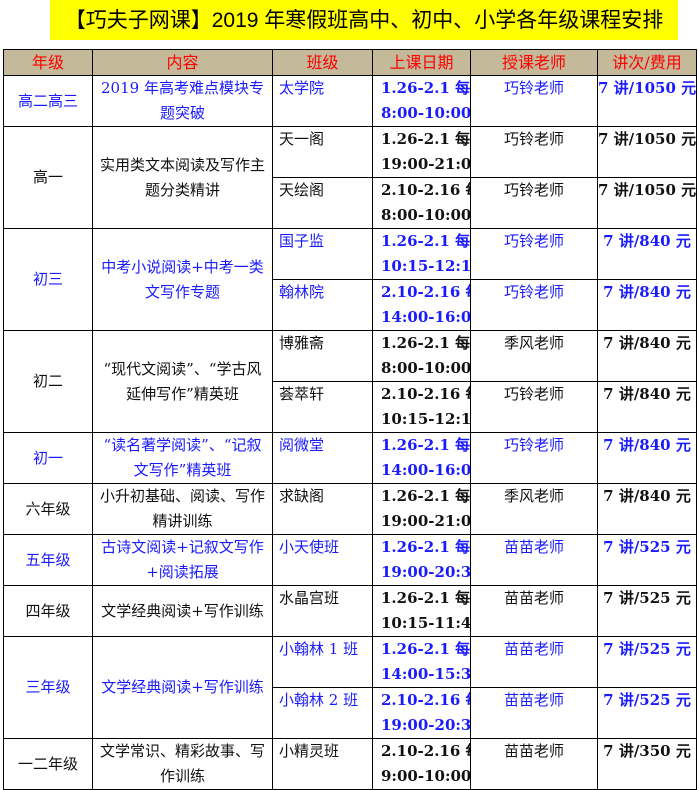  I want to click on time-range: 10:15-11:45, so click(426, 623).